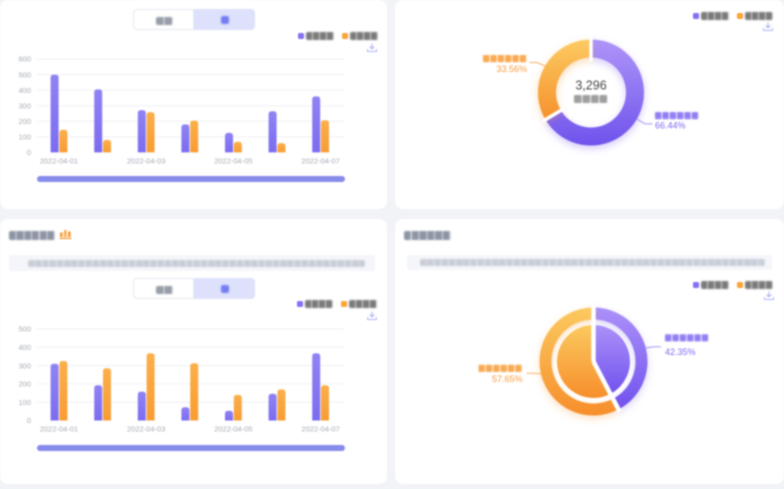 This screenshot has height=489, width=784. Describe the element at coordinates (590, 86) in the screenshot. I see `svg-text: 3,296` at that location.